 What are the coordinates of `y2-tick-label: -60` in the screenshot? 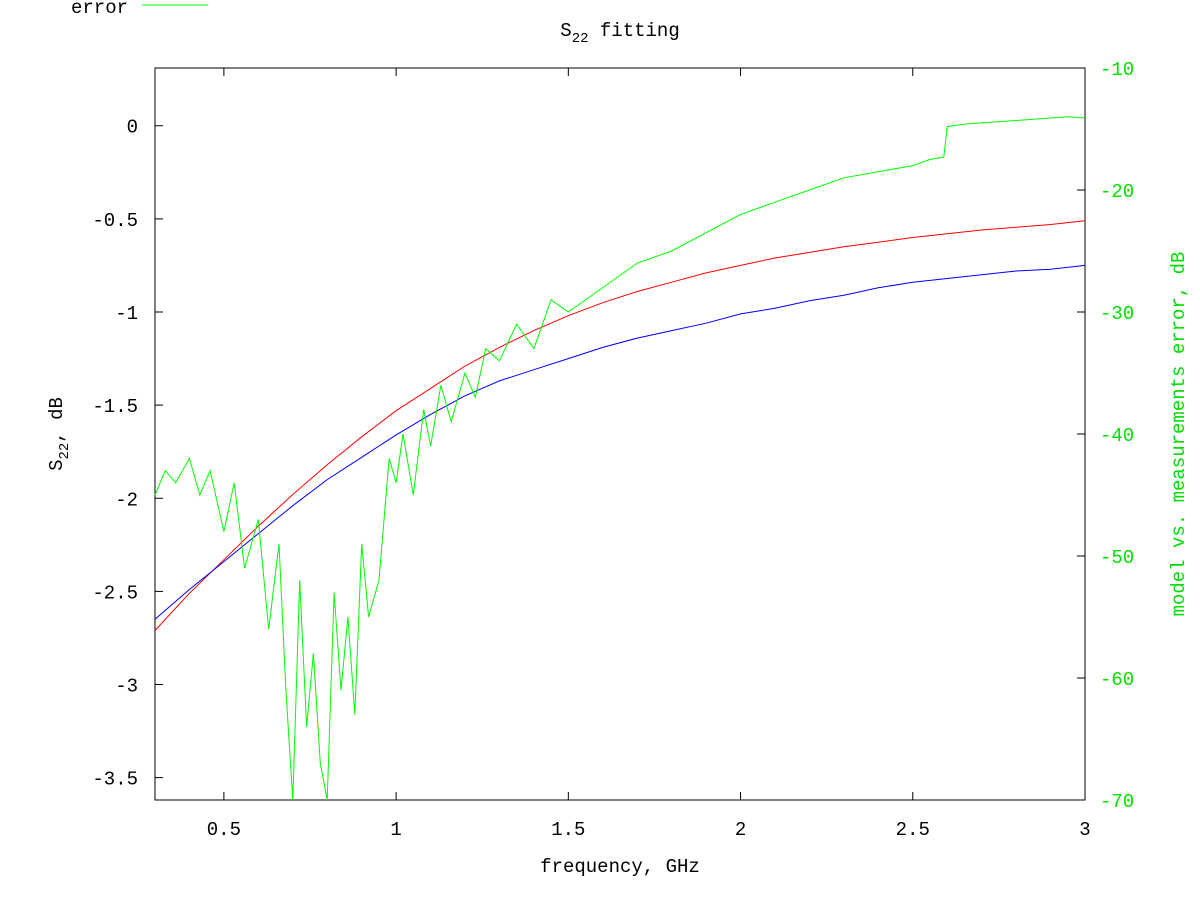 It's located at (1117, 680).